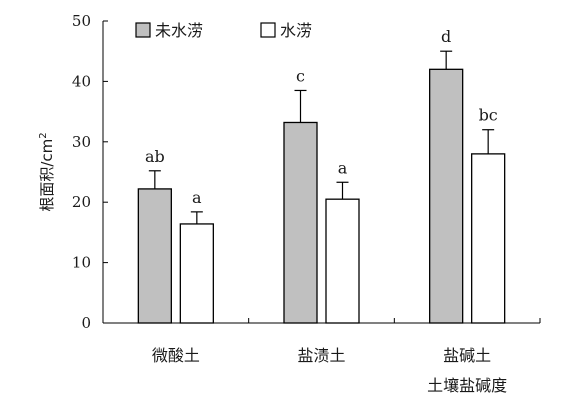 The width and height of the screenshot is (561, 400). What do you see at coordinates (81, 142) in the screenshot?
I see `y-tick-label: 30` at bounding box center [81, 142].